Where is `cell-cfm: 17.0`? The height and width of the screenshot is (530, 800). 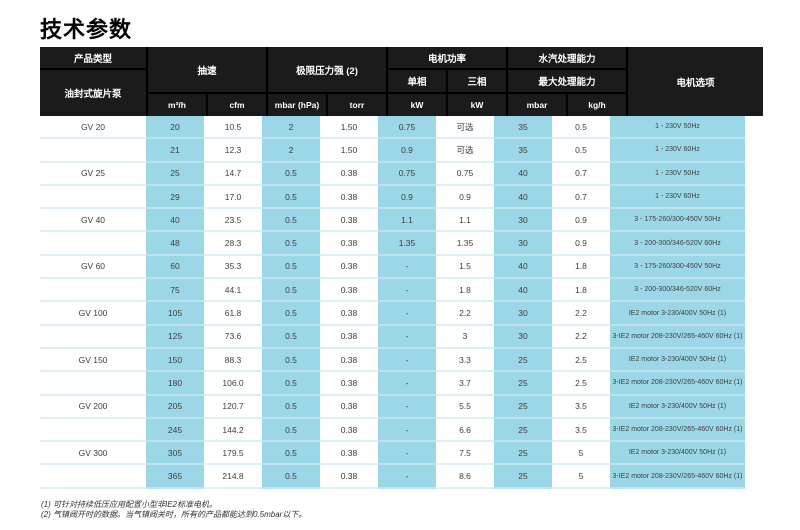
cell-cfm: 17.0 is located at coordinates (233, 197).